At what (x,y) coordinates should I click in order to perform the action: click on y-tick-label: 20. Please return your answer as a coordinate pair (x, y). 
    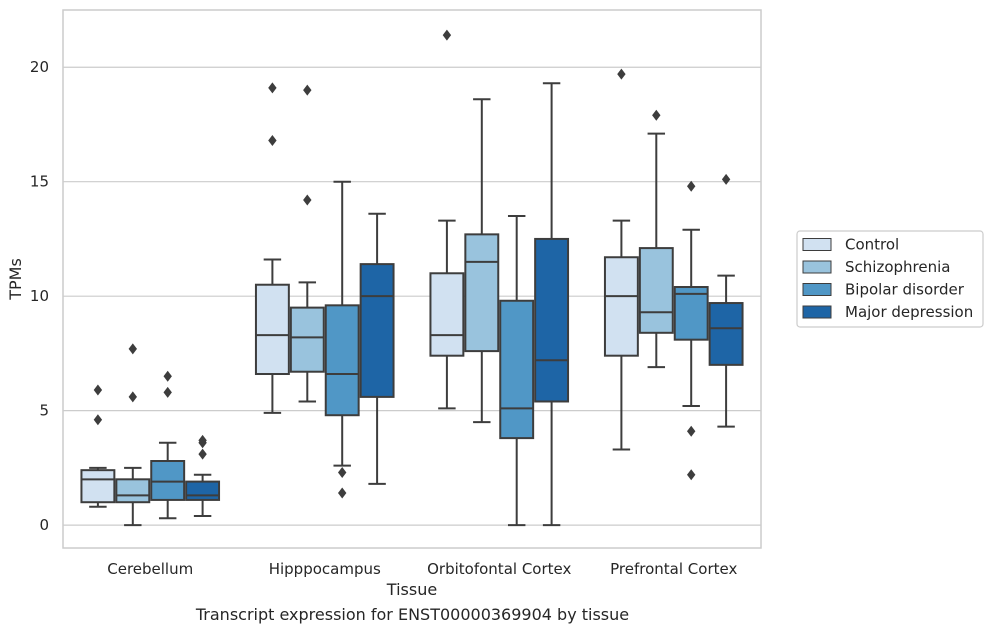
    Looking at the image, I should click on (39, 67).